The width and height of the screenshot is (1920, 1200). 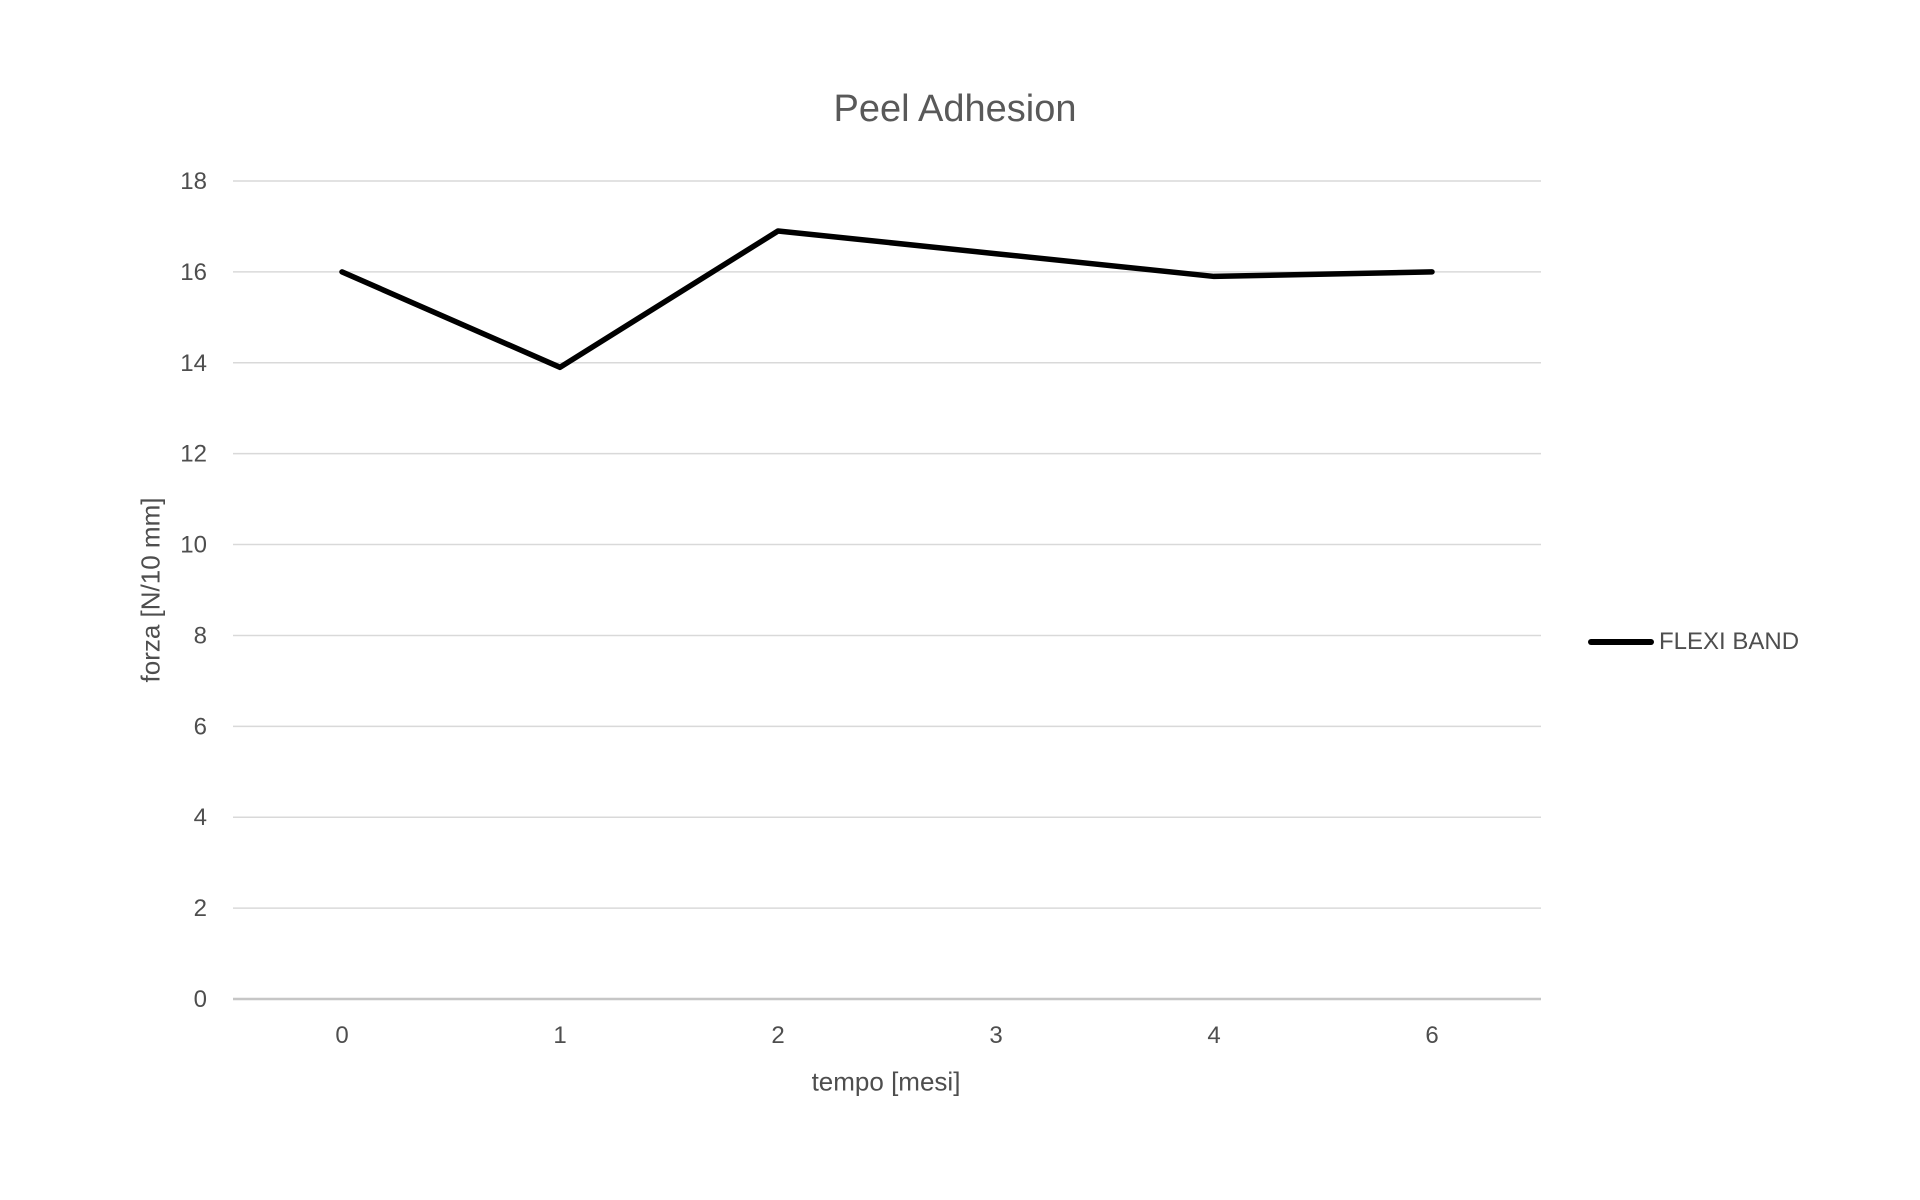 What do you see at coordinates (1213, 1035) in the screenshot?
I see `x-tick-label: 4` at bounding box center [1213, 1035].